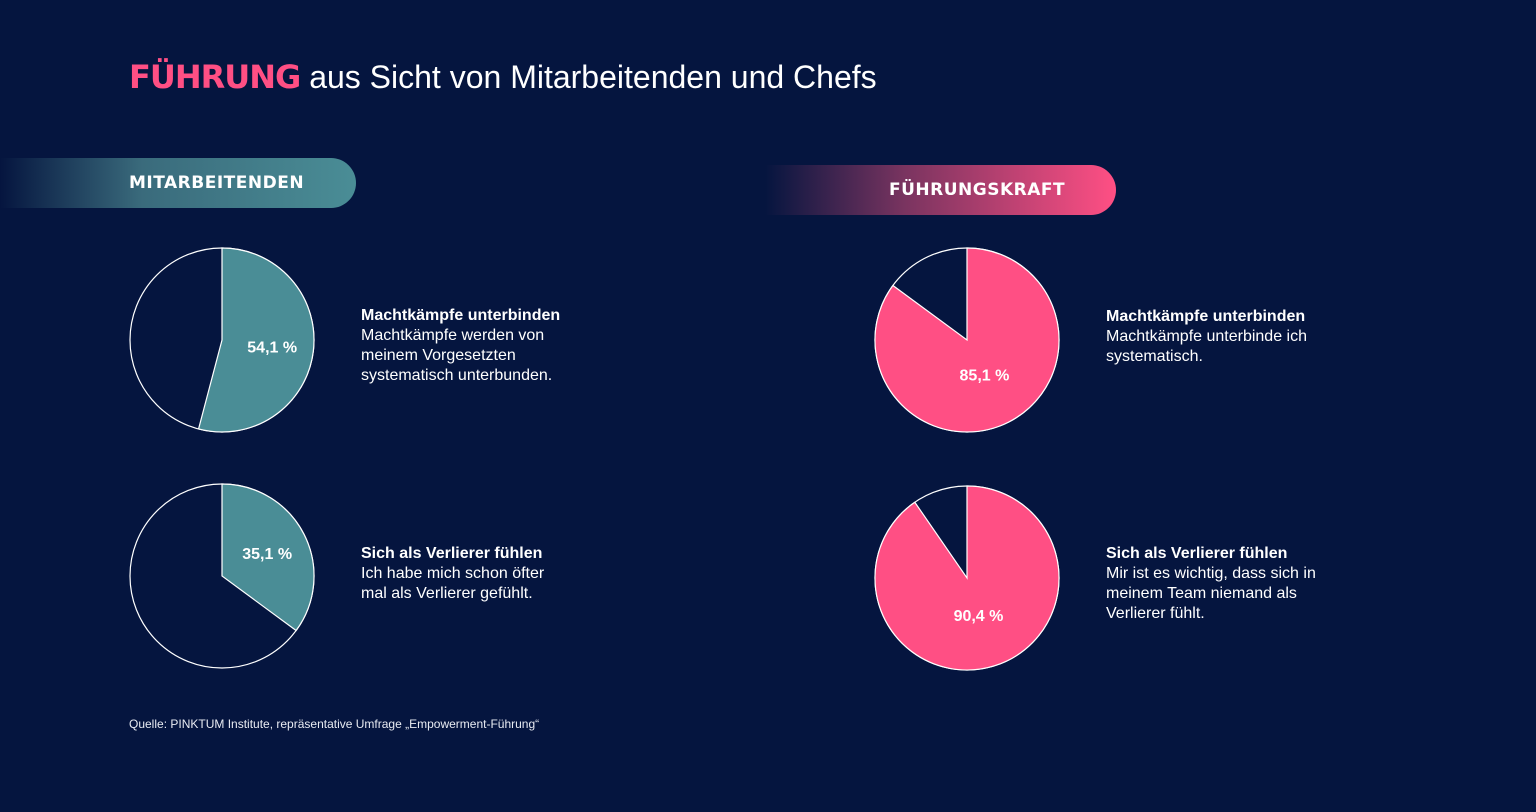 This screenshot has width=1536, height=812. What do you see at coordinates (1206, 346) in the screenshot?
I see `caption-text: Machtkämpfe unterbinde ich systematisch.` at bounding box center [1206, 346].